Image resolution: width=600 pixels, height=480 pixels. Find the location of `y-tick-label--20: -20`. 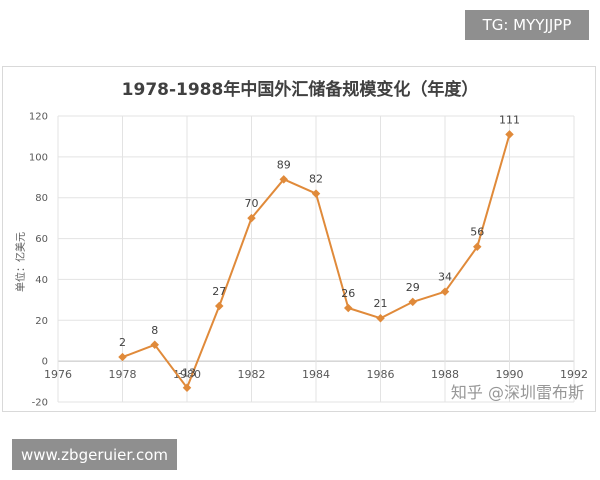

y-tick-label--20: -20 is located at coordinates (40, 403).